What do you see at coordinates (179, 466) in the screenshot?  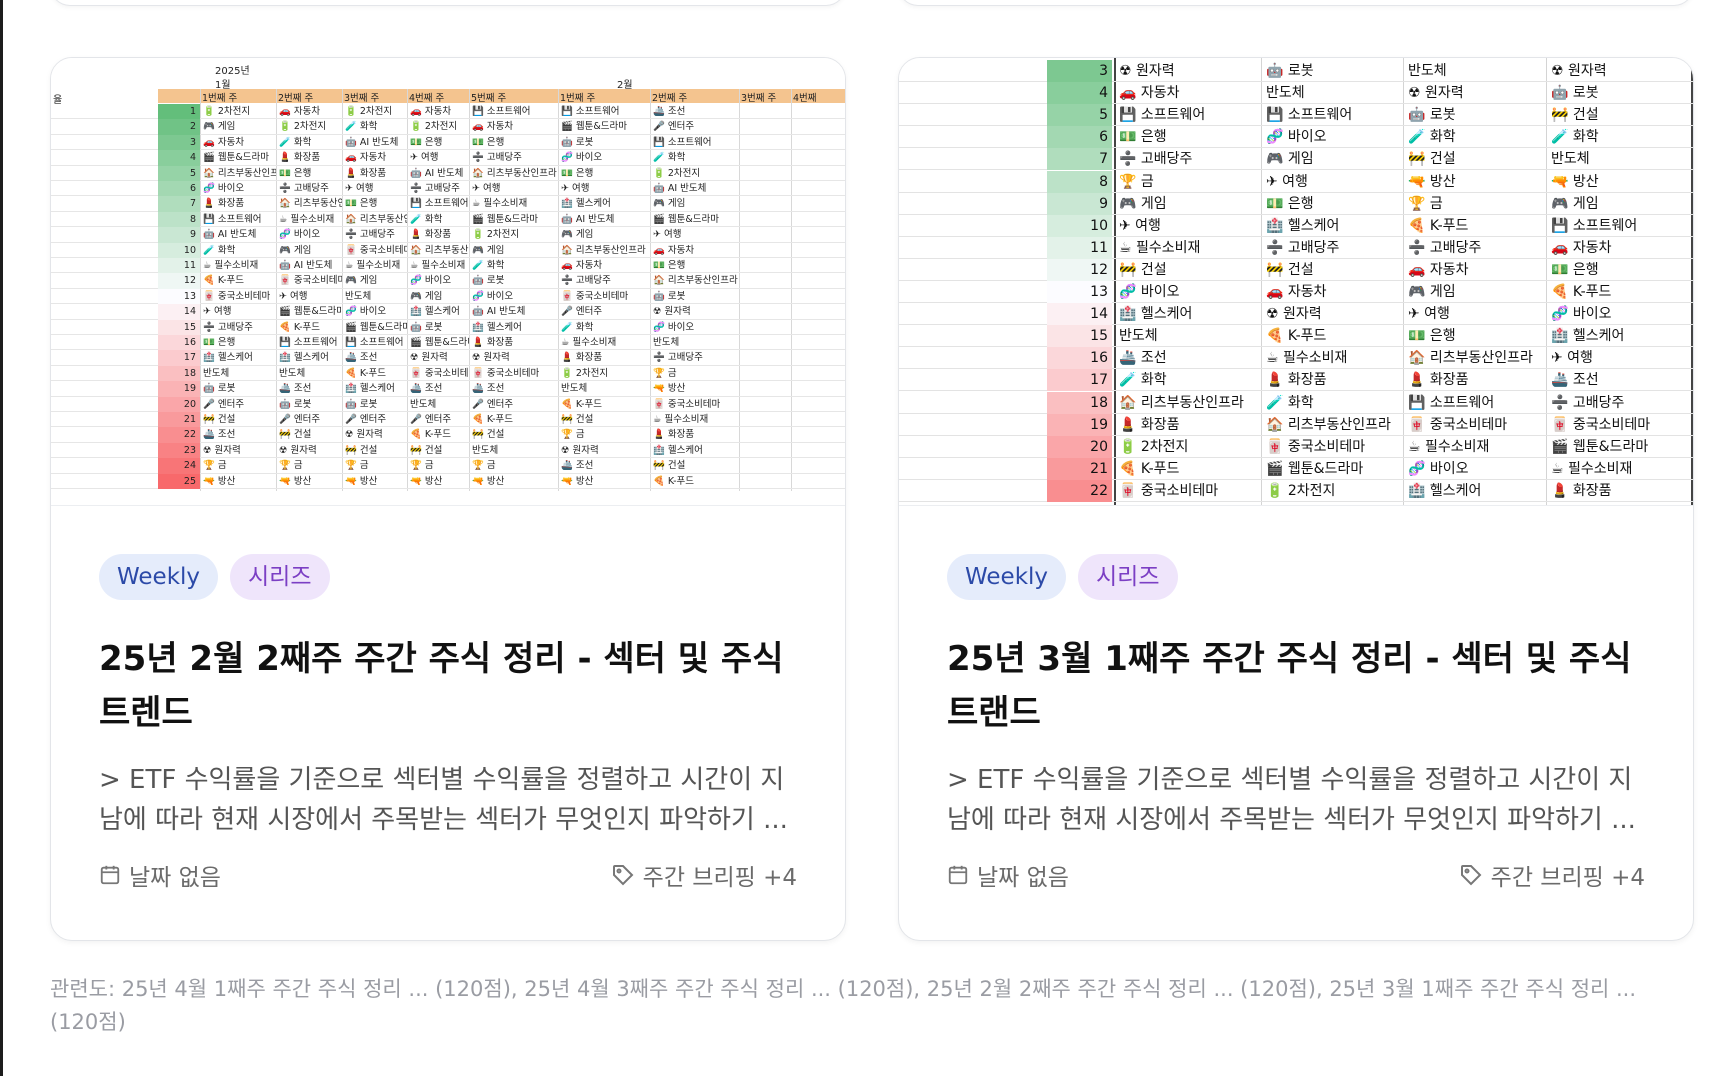 I see `sheet-rank-cell: 24` at bounding box center [179, 466].